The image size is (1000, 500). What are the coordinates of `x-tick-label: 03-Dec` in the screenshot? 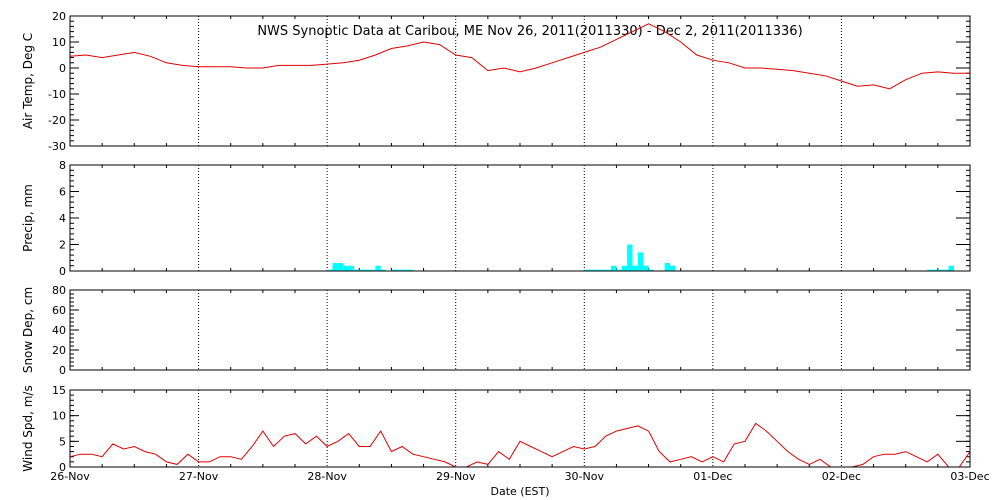 It's located at (969, 476).